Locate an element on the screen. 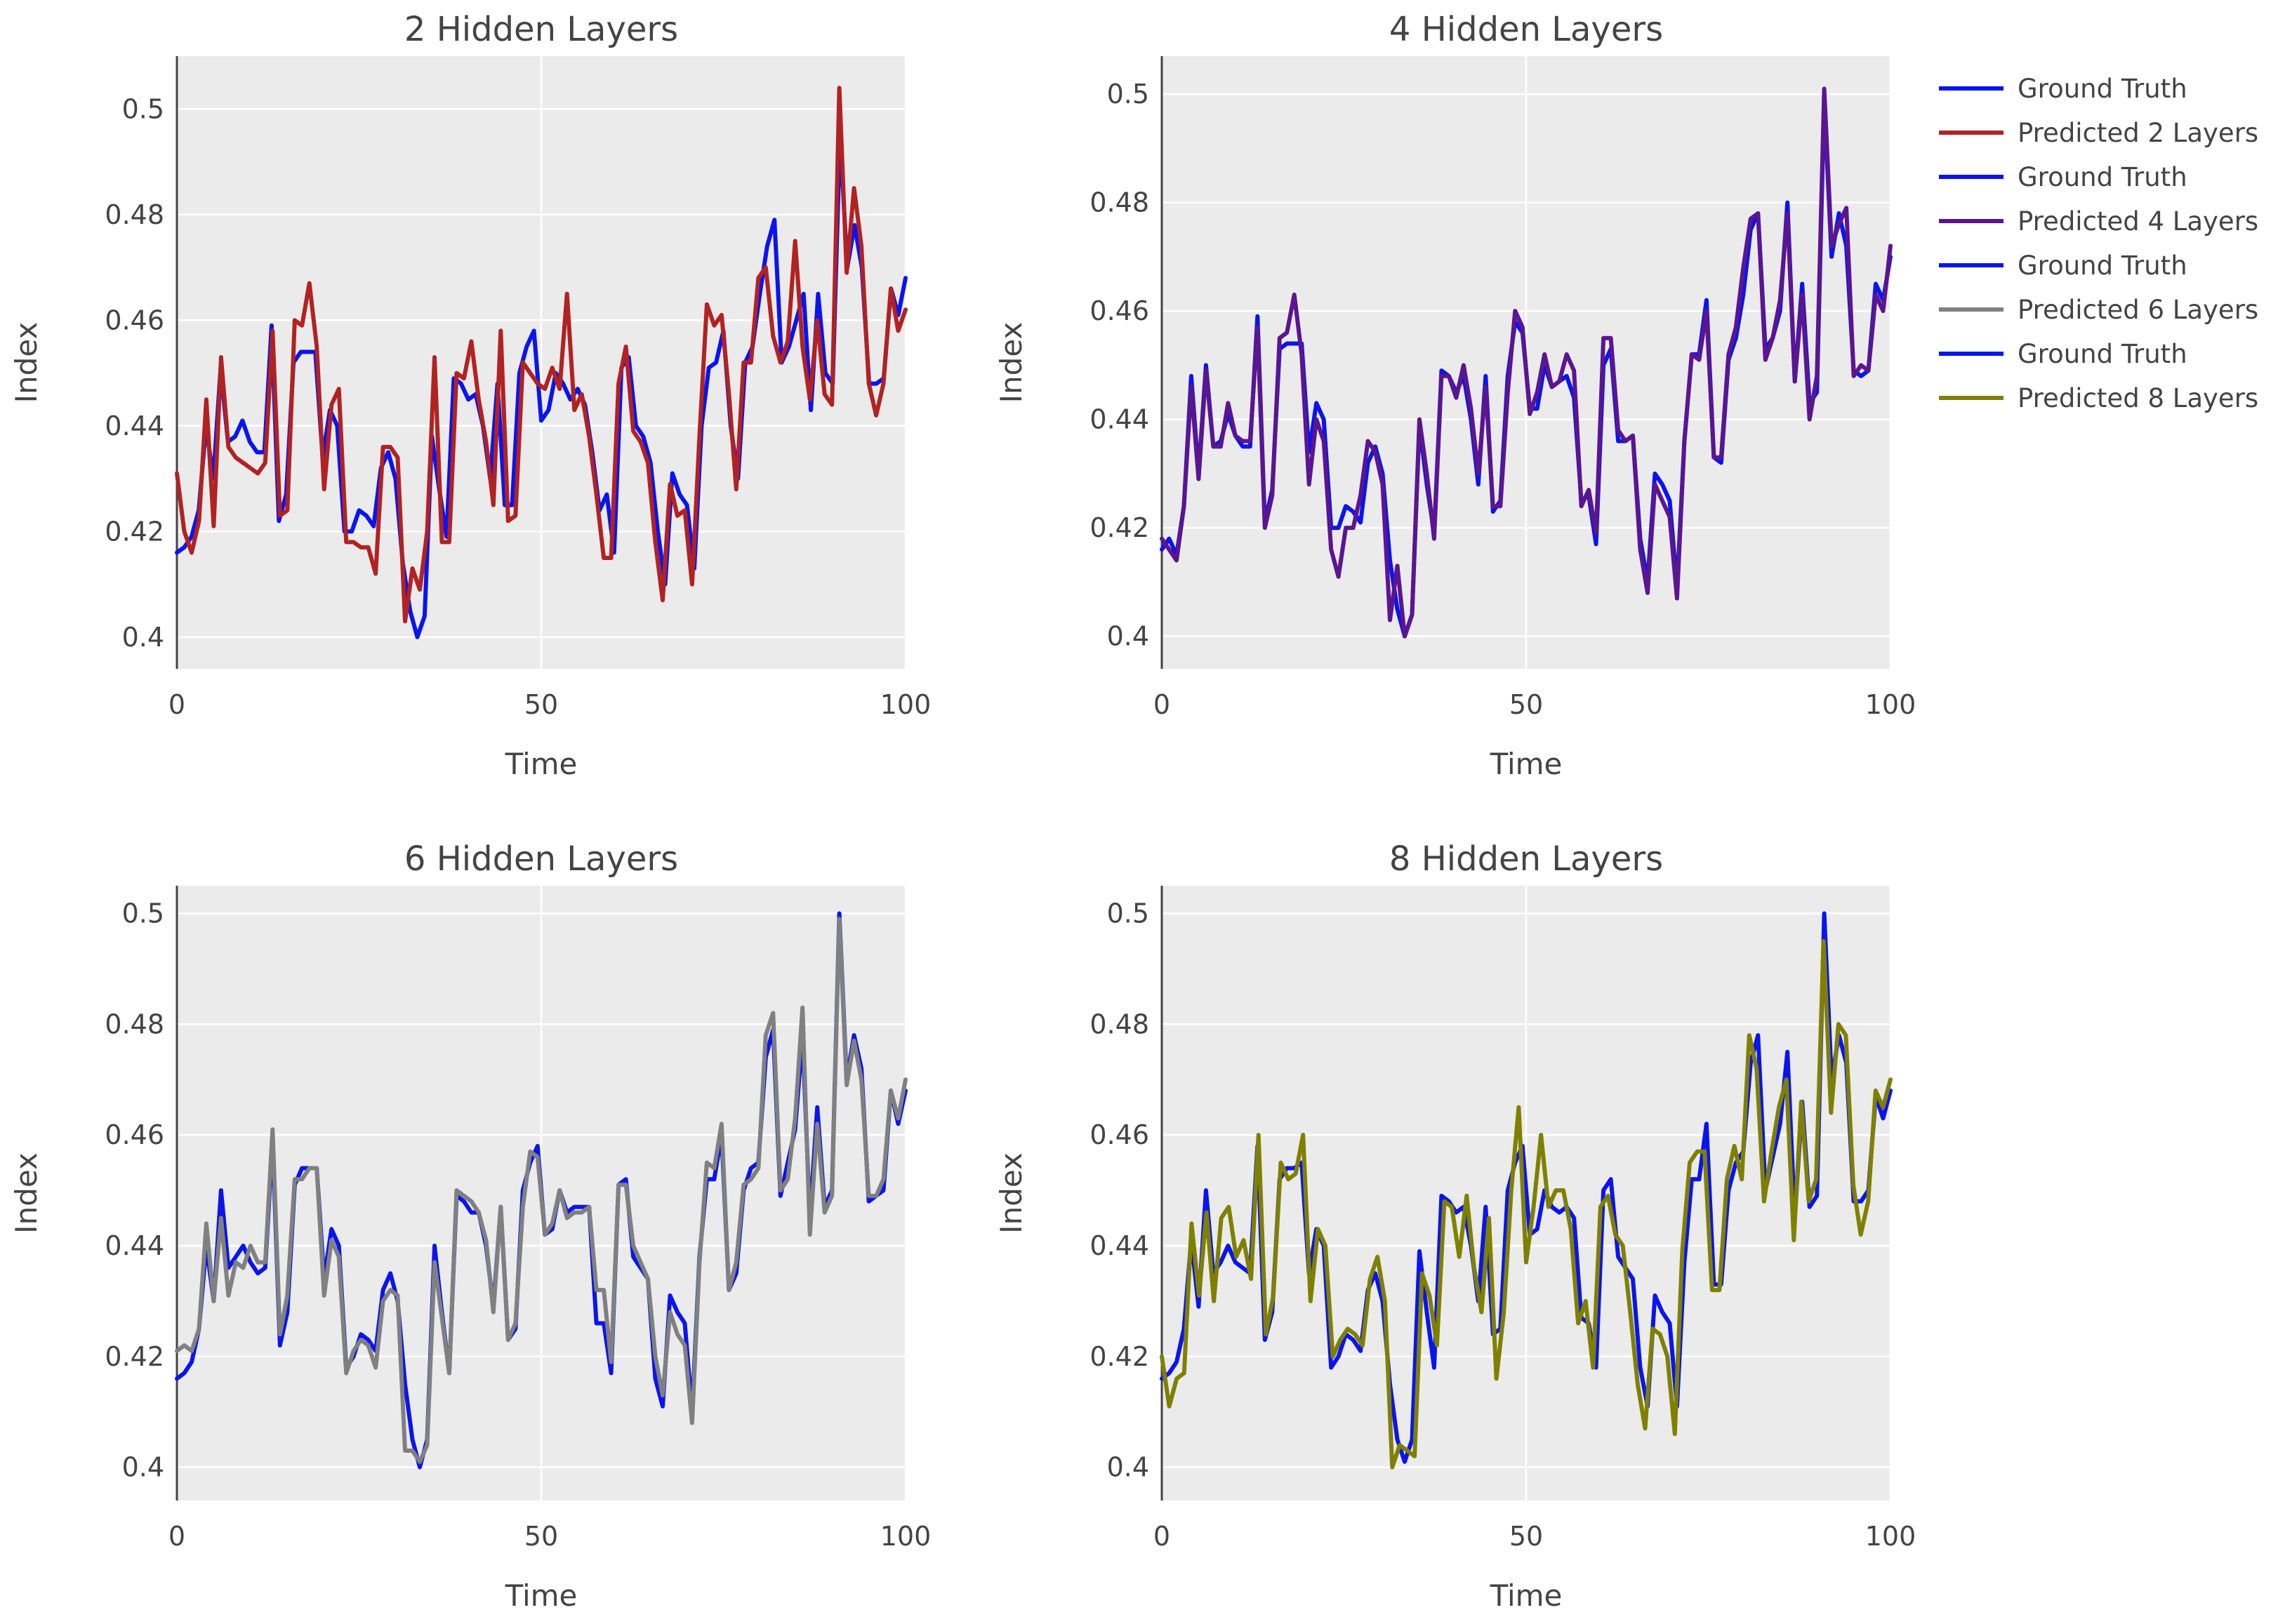 This screenshot has height=1624, width=2285. subplot-title: 8 Hidden Layers is located at coordinates (1526, 859).